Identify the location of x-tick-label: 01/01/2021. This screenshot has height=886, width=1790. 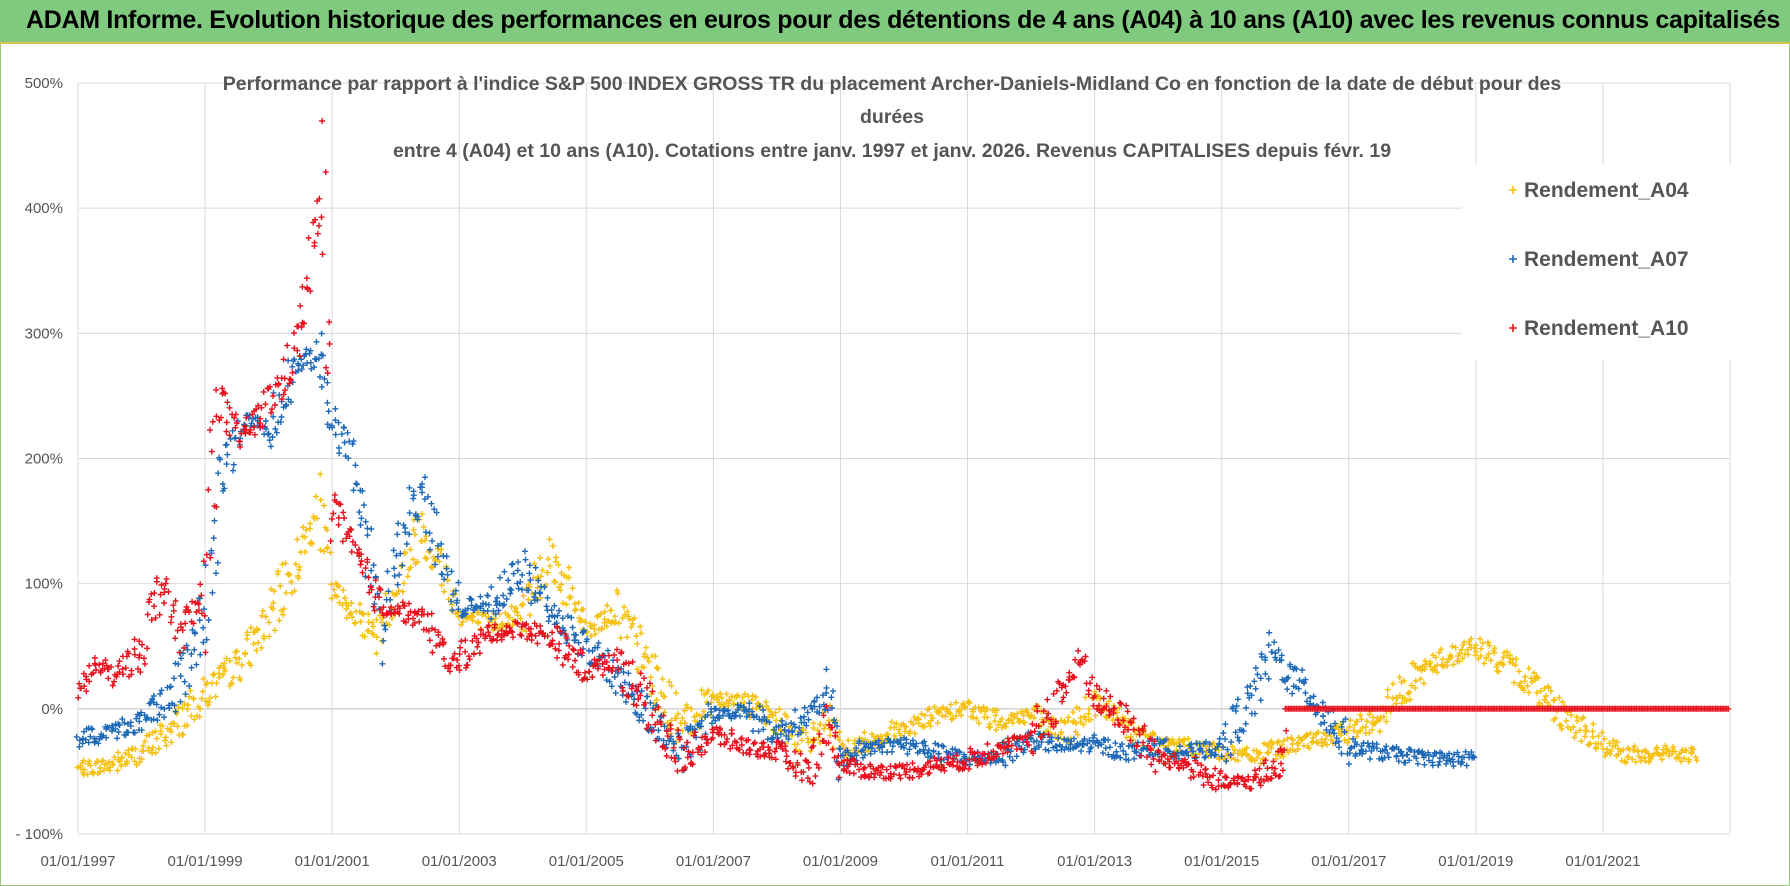
(1602, 861).